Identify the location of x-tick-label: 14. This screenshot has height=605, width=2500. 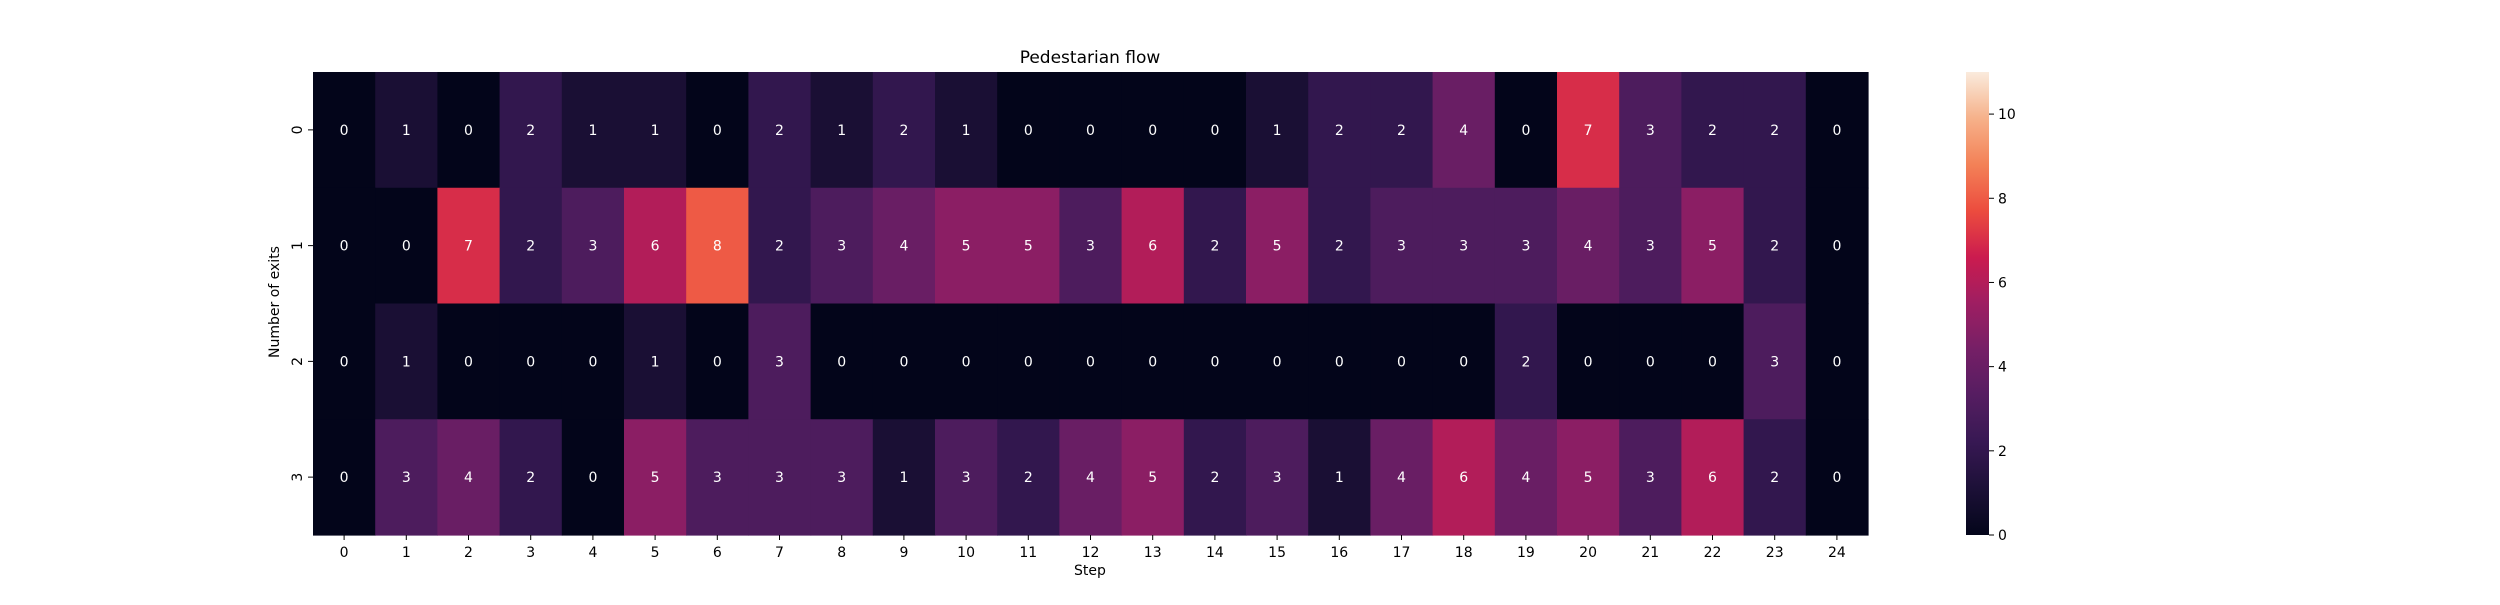
(1215, 553).